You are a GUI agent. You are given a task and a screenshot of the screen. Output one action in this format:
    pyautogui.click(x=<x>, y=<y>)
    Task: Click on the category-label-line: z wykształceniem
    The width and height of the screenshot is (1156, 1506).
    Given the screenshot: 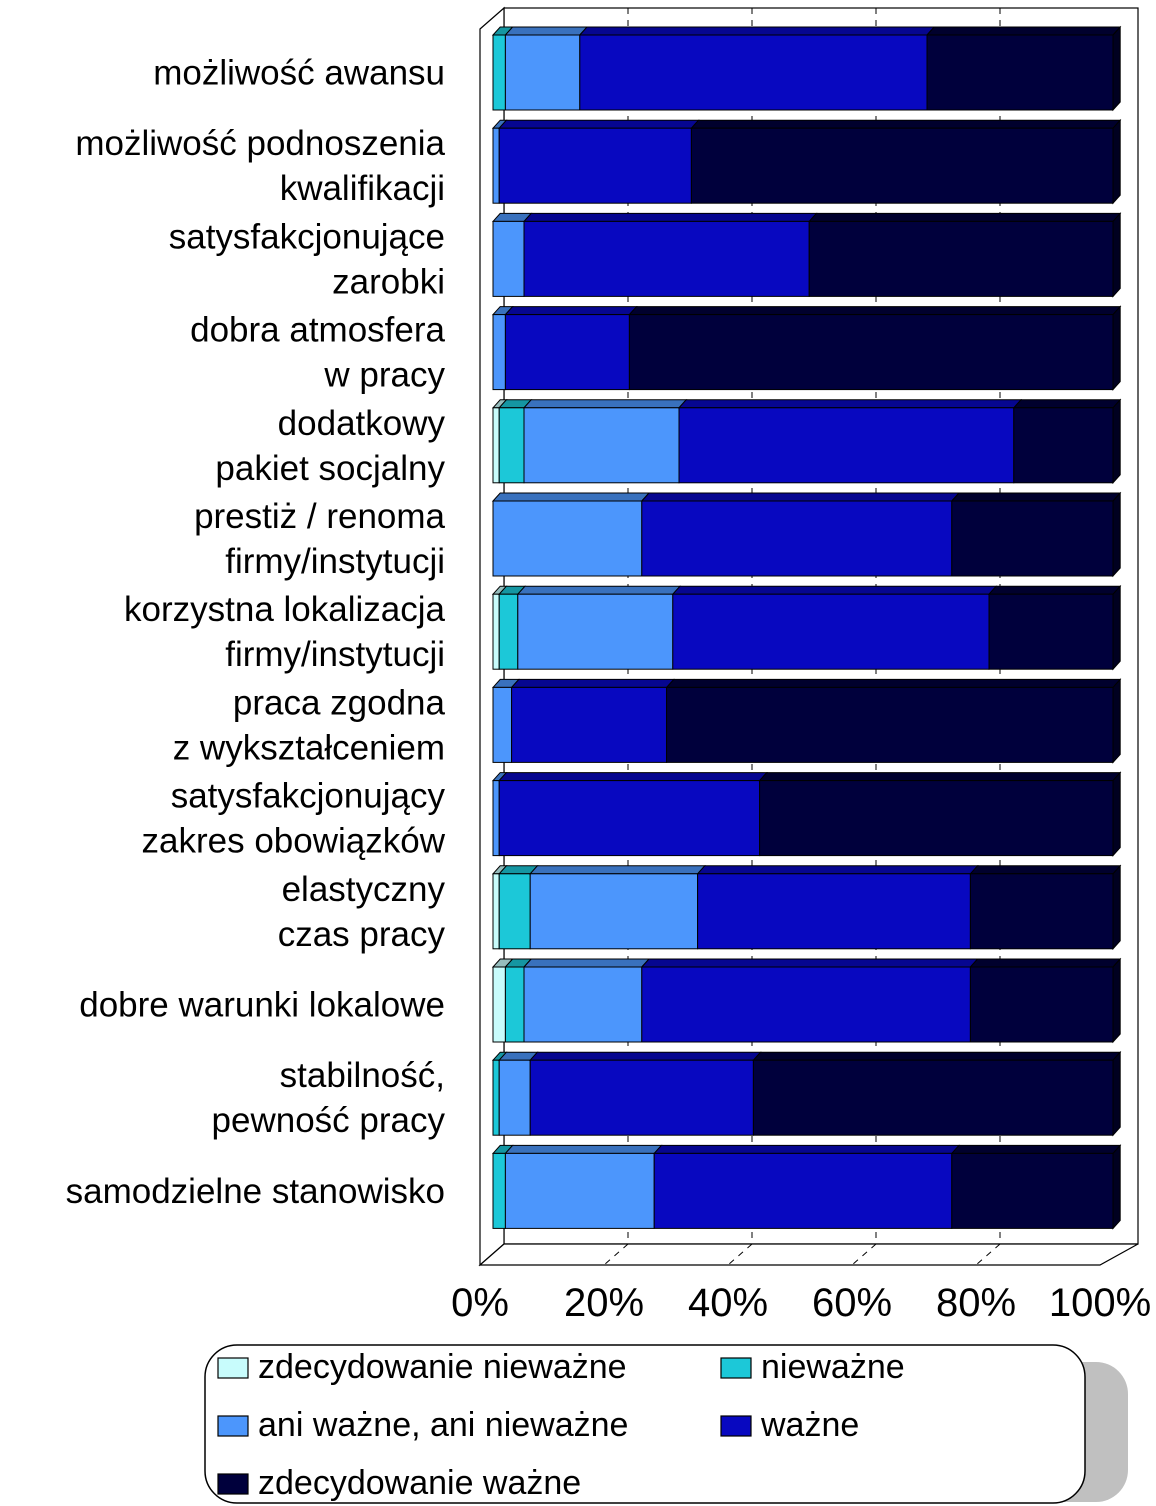 What is the action you would take?
    pyautogui.click(x=309, y=747)
    